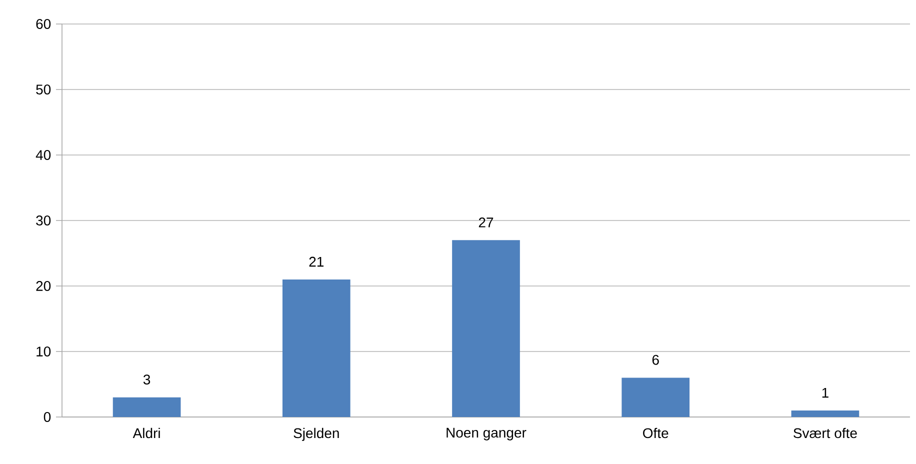 The width and height of the screenshot is (916, 464). I want to click on x-tick-label: Svært ofte, so click(825, 433).